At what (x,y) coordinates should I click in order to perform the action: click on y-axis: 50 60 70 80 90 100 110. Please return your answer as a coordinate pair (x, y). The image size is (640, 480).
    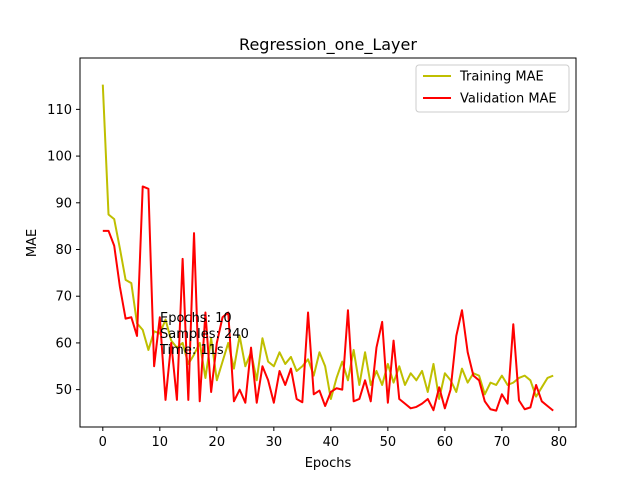
    Looking at the image, I should click on (63, 250).